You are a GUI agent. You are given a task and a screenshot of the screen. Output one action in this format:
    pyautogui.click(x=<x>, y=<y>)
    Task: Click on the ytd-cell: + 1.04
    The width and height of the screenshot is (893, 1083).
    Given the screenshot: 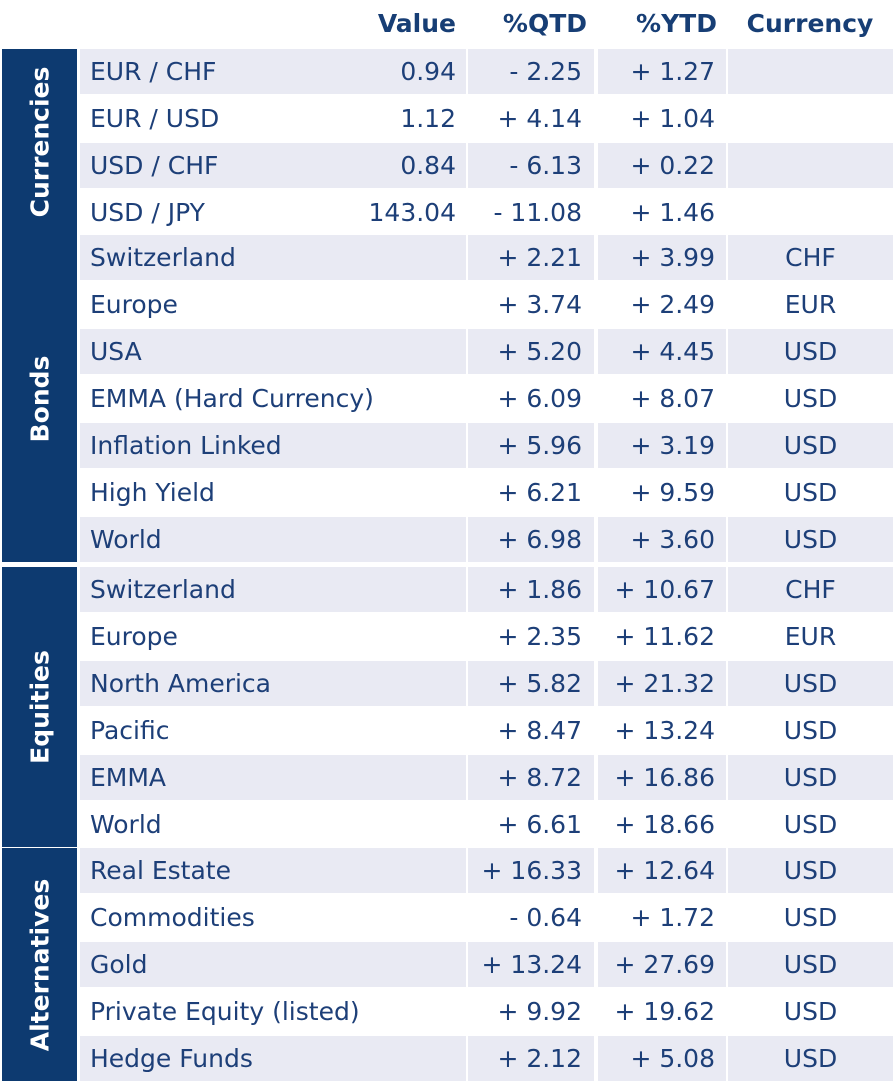 What is the action you would take?
    pyautogui.click(x=672, y=118)
    